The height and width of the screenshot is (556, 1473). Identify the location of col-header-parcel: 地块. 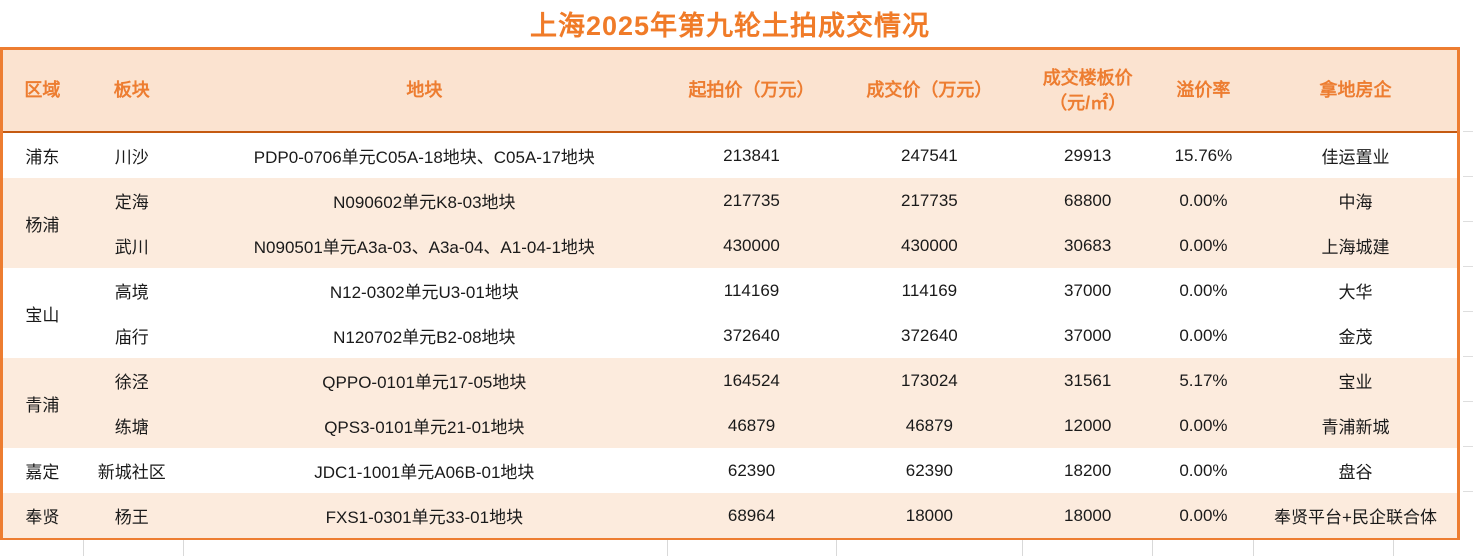
(424, 90).